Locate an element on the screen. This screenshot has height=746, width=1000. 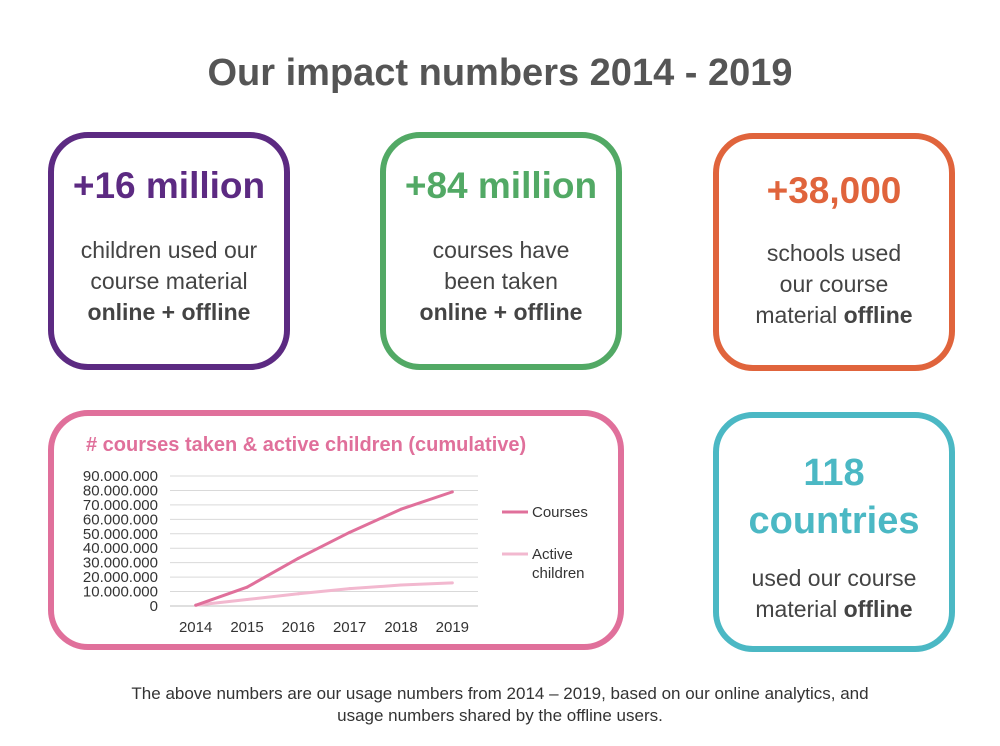
countries-big-number: 118 countries is located at coordinates (834, 497).